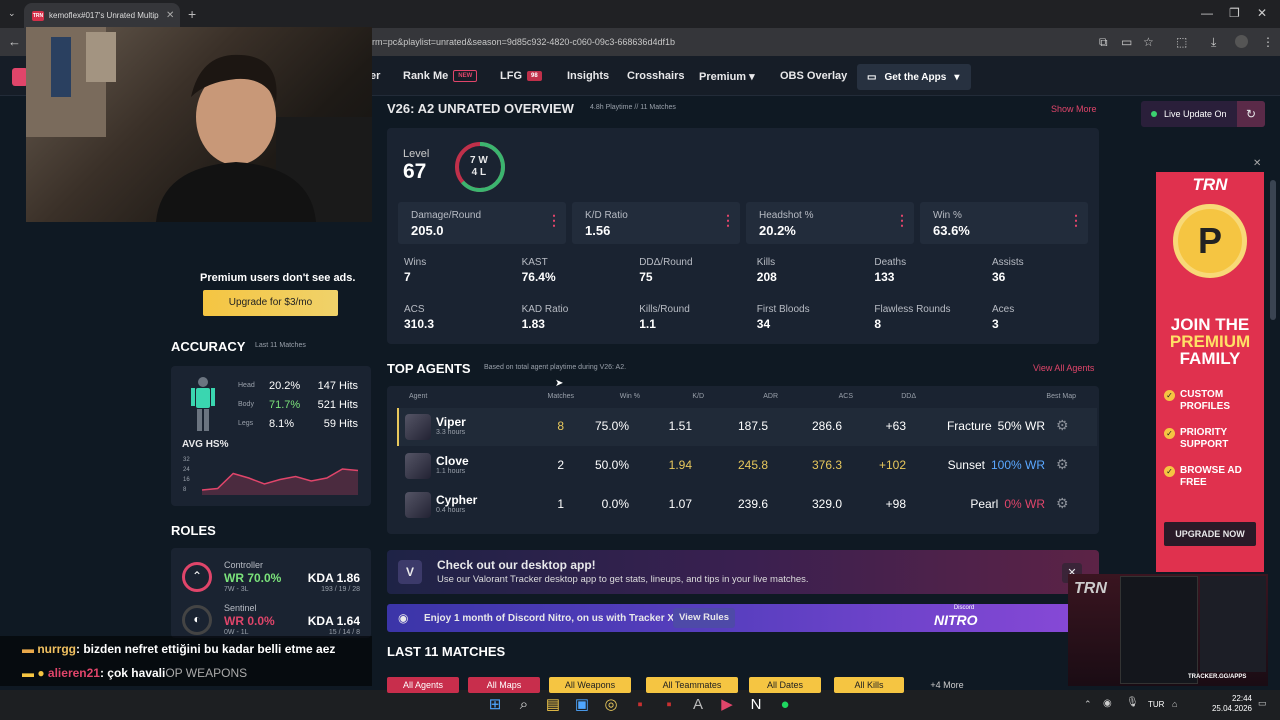 The image size is (1280, 720). Describe the element at coordinates (337, 386) in the screenshot. I see `accuracy-hits: 147 Hits` at that location.